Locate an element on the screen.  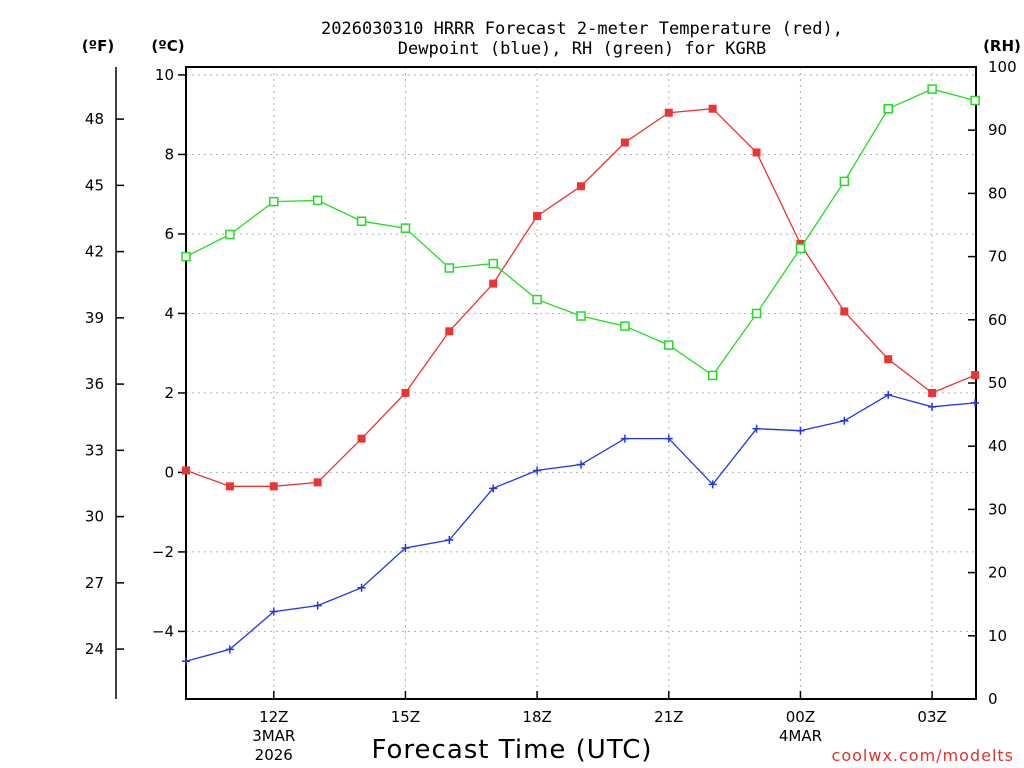
rh-tick-label: 50 is located at coordinates (997, 383).